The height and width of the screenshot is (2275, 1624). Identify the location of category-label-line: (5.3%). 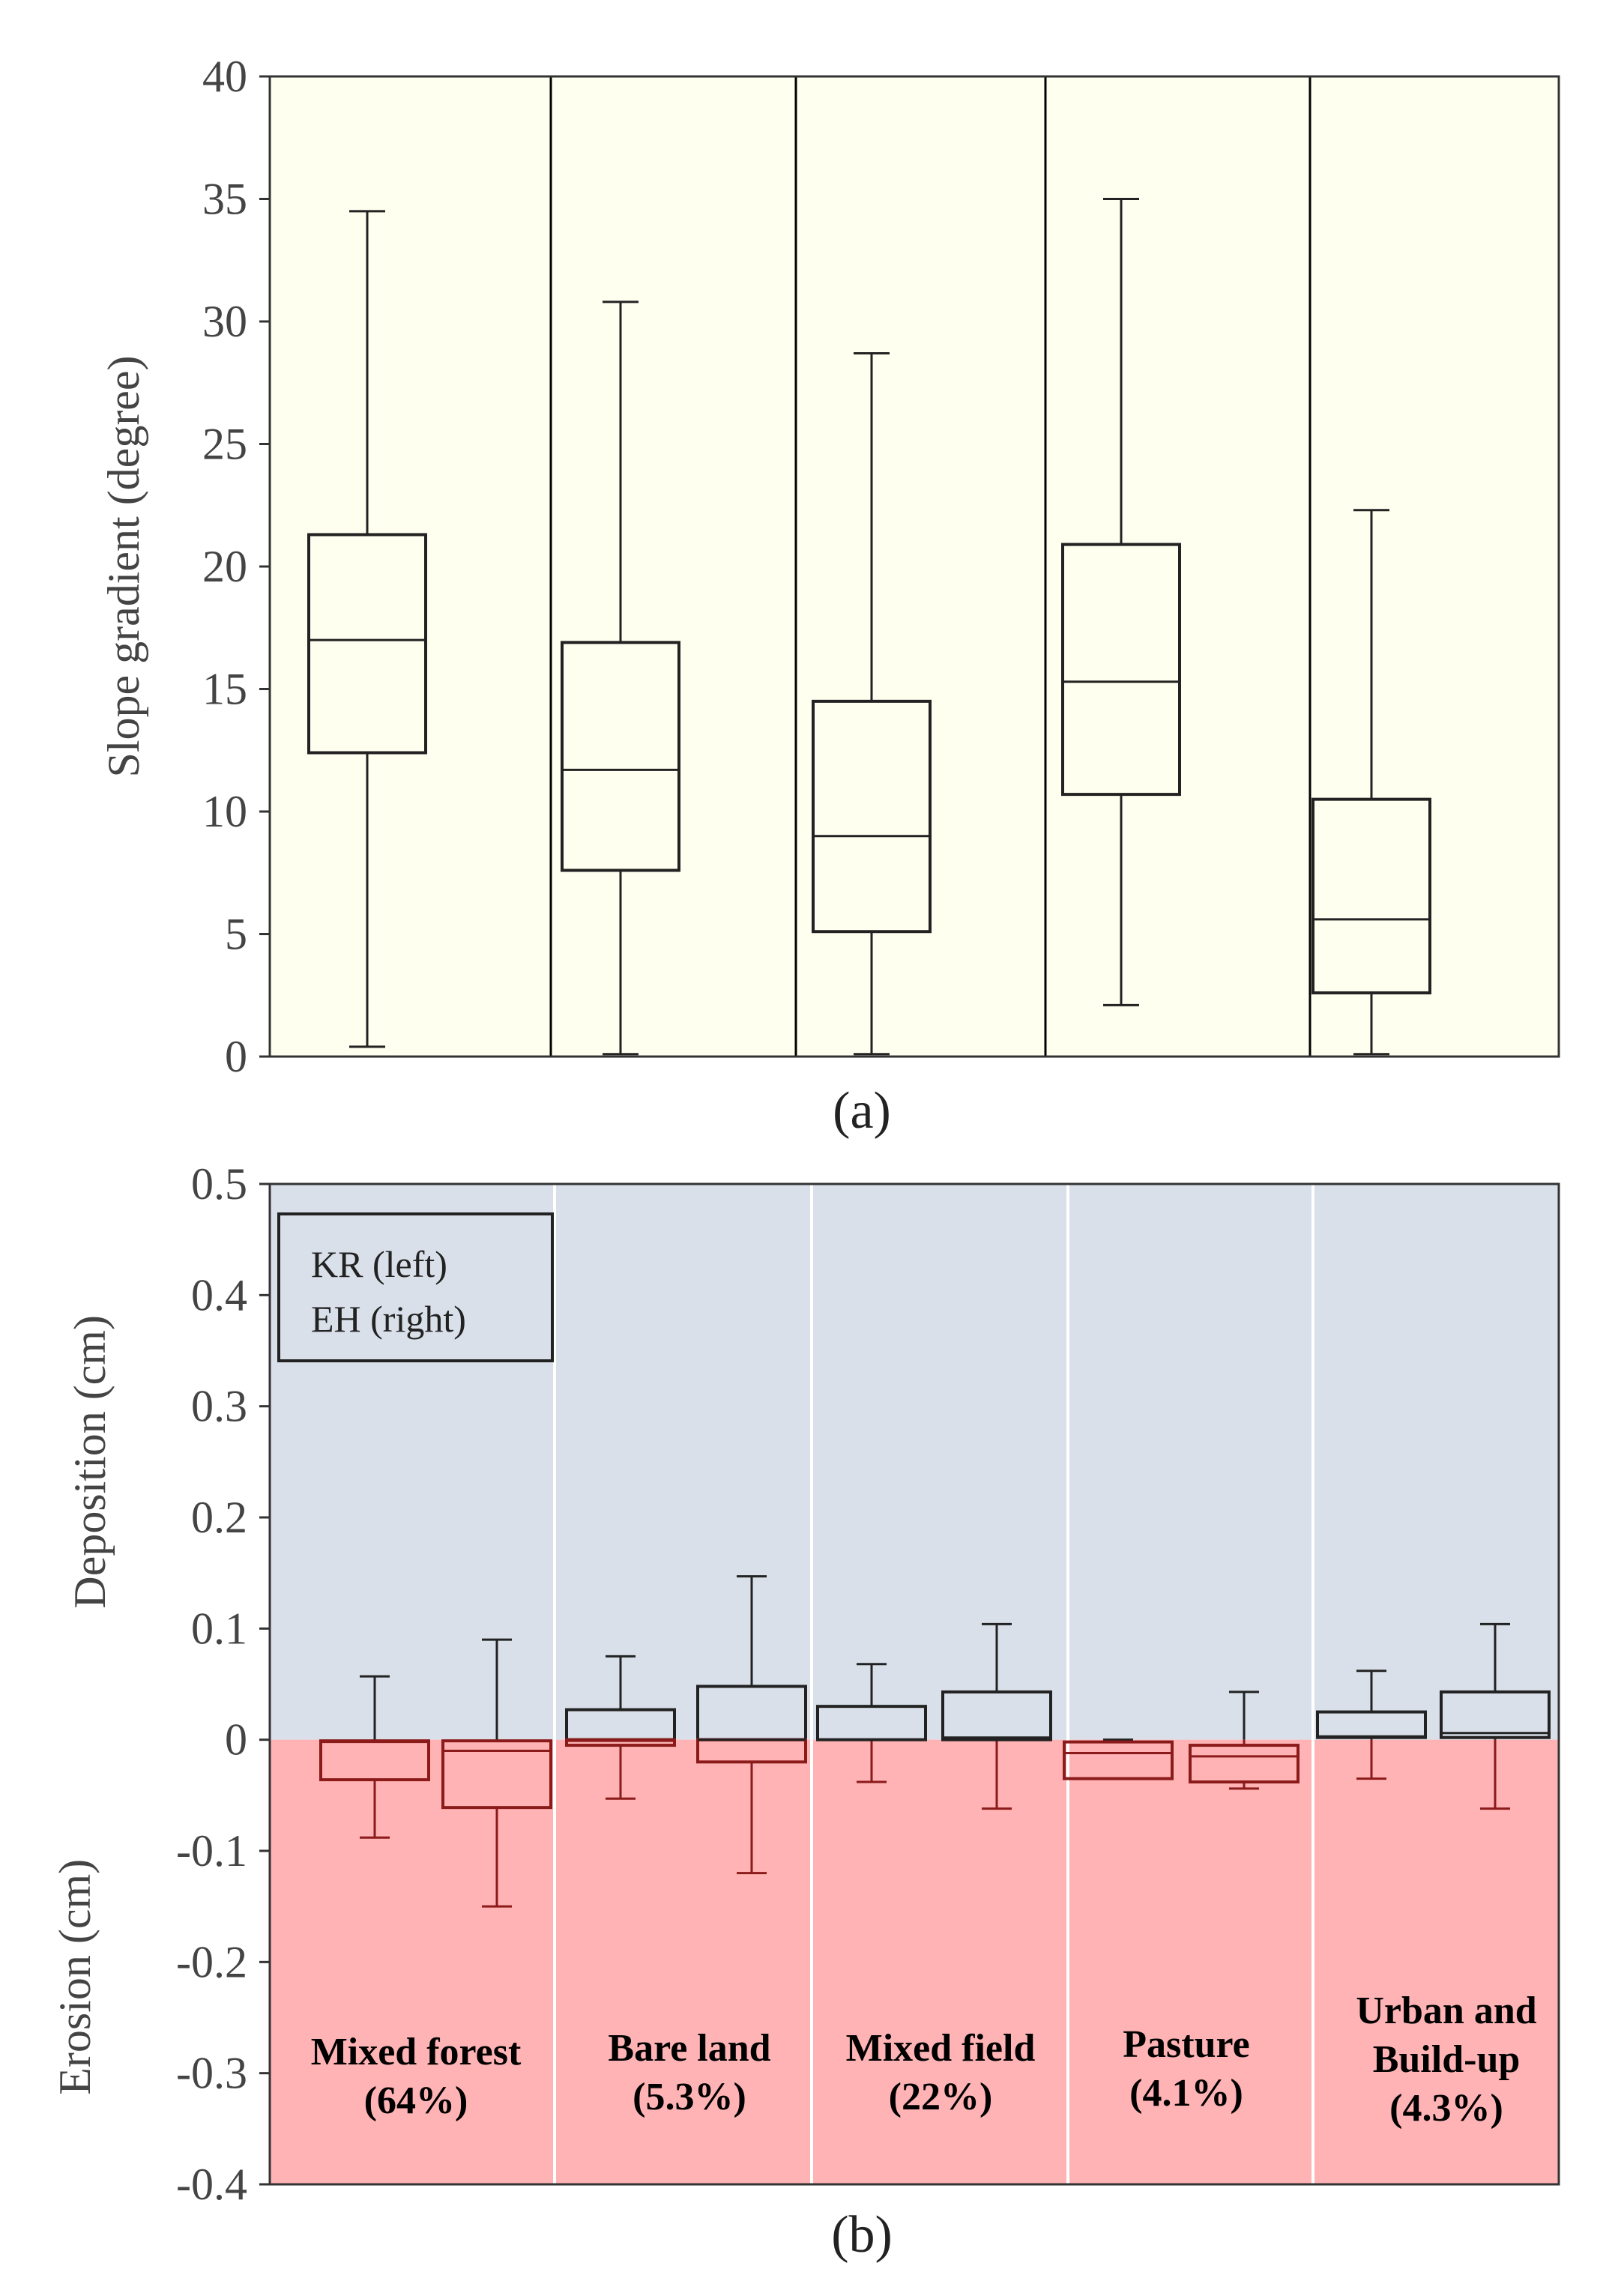
(689, 2097).